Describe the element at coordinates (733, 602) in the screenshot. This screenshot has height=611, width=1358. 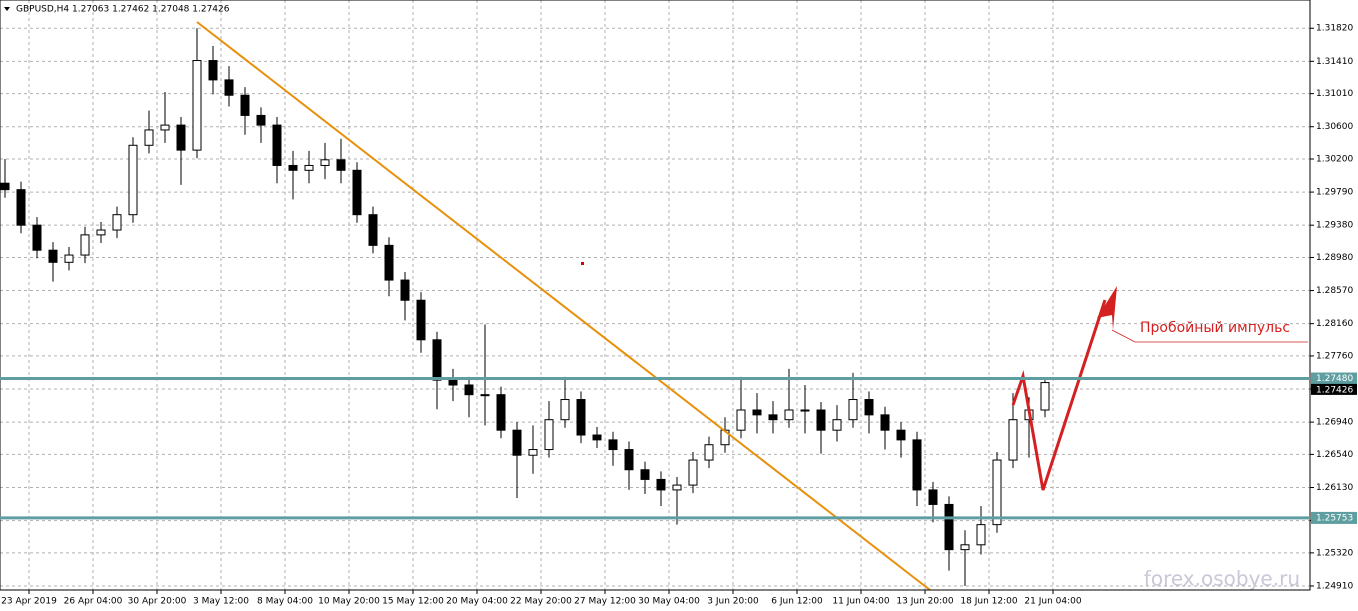
I see `x-tick-label: 3 Jun 20:00` at that location.